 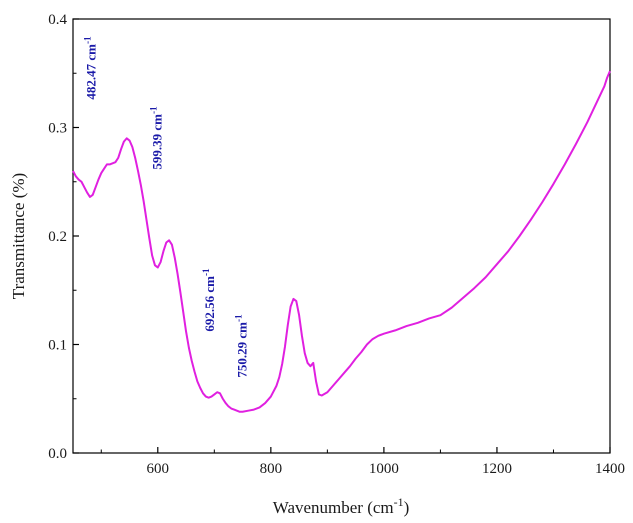 What do you see at coordinates (271, 469) in the screenshot?
I see `x-tick-label: 800` at bounding box center [271, 469].